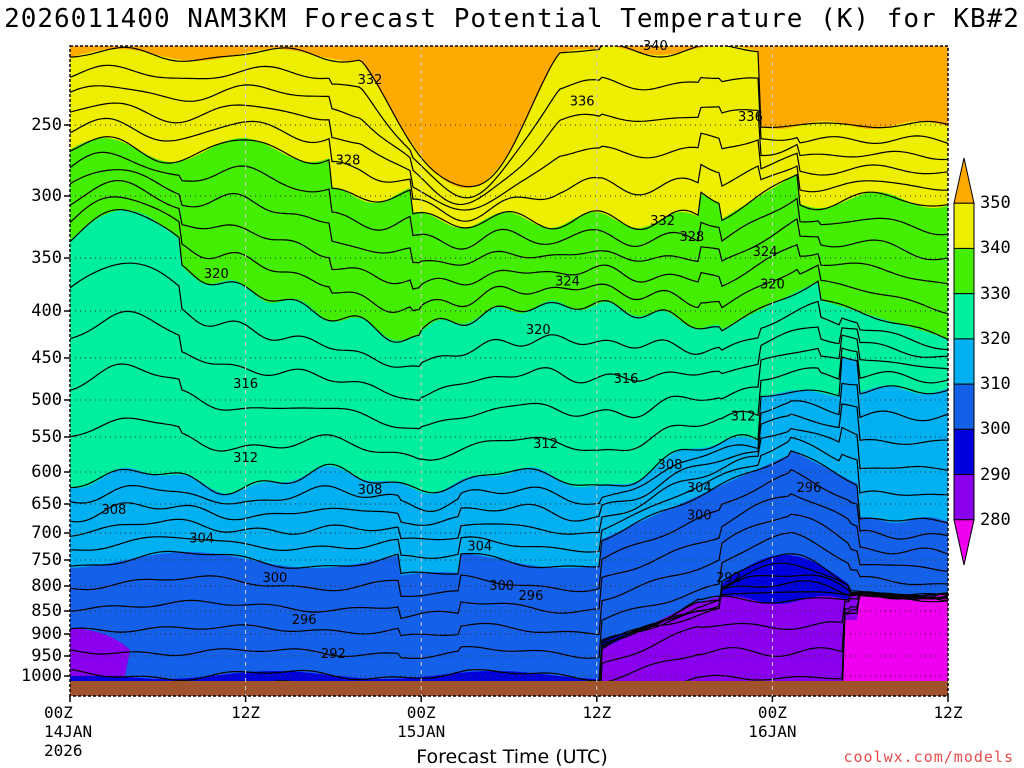 Image resolution: width=1024 pixels, height=768 pixels. I want to click on y-tick-label: 950, so click(46, 656).